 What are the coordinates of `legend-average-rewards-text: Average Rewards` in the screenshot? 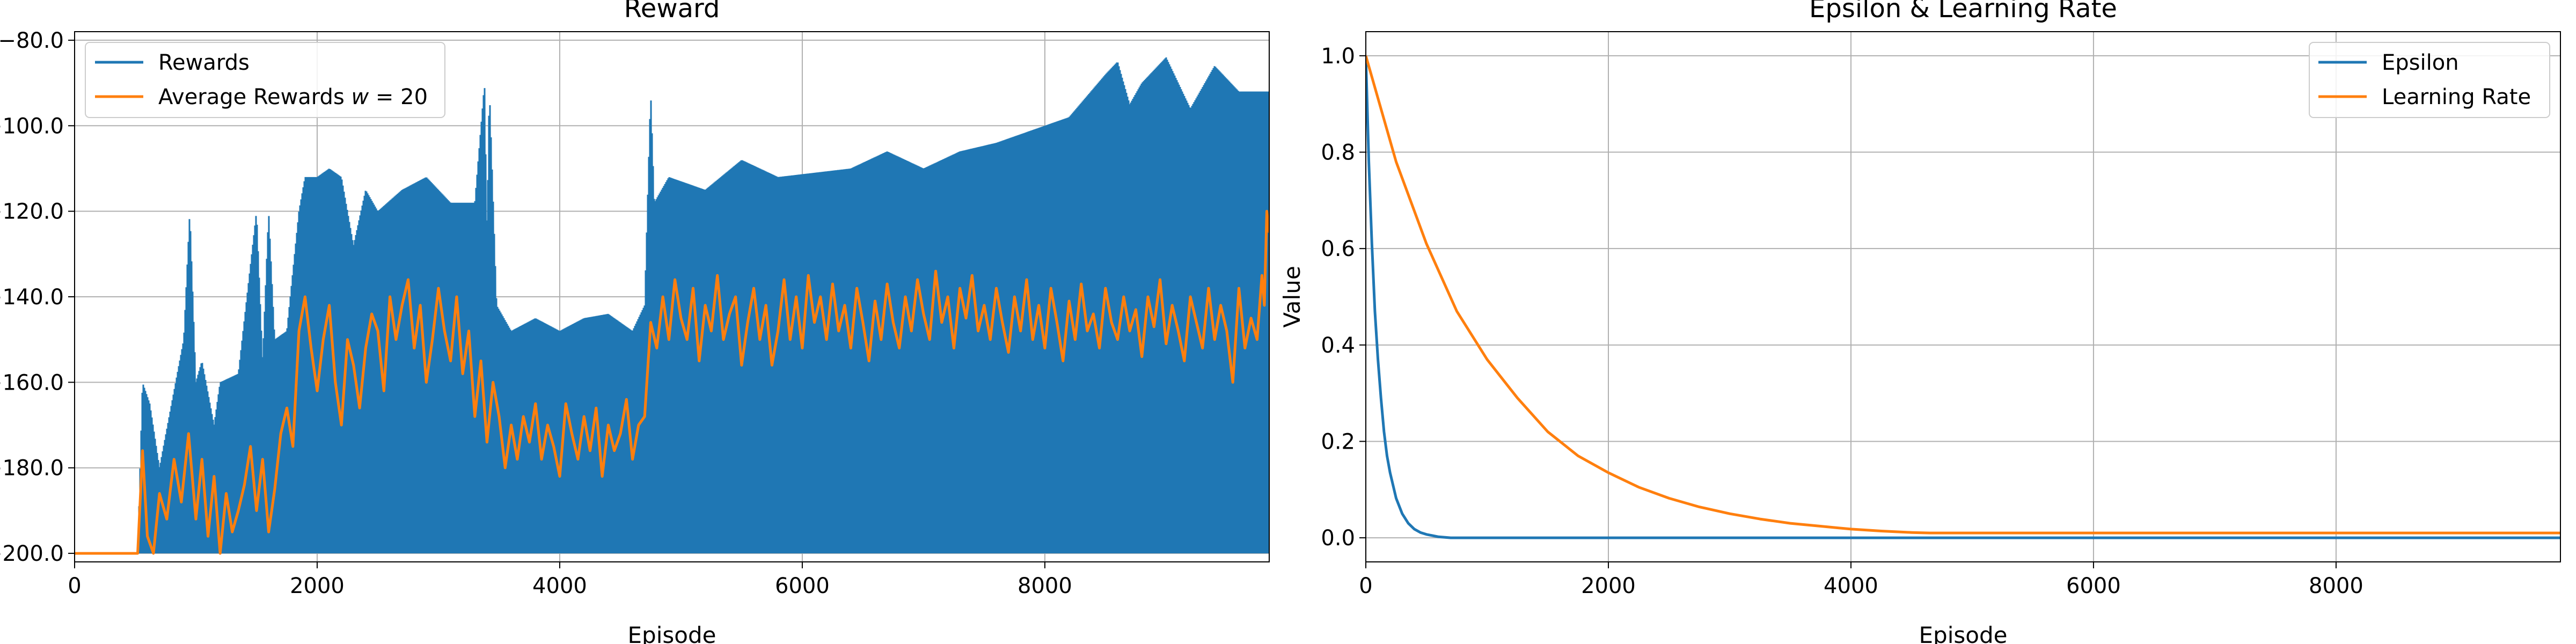 It's located at (255, 97).